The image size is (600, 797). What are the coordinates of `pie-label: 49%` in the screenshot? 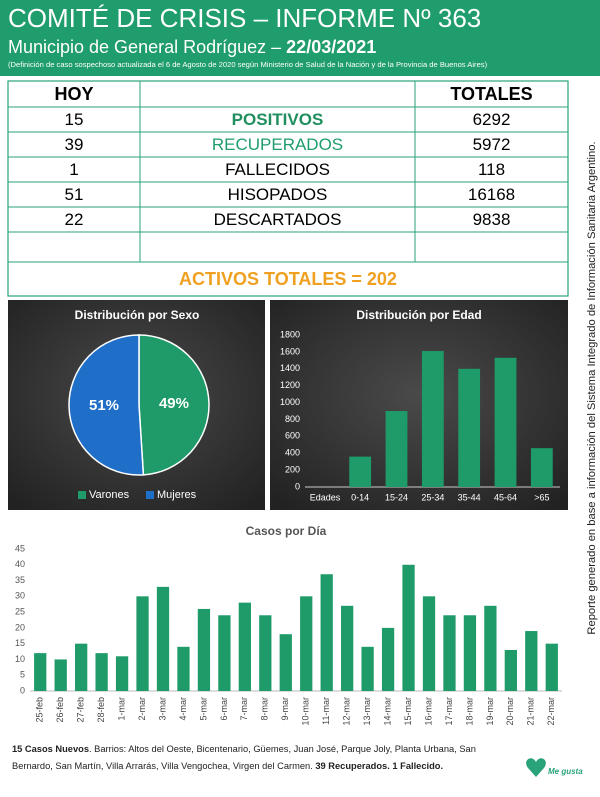 It's located at (174, 403).